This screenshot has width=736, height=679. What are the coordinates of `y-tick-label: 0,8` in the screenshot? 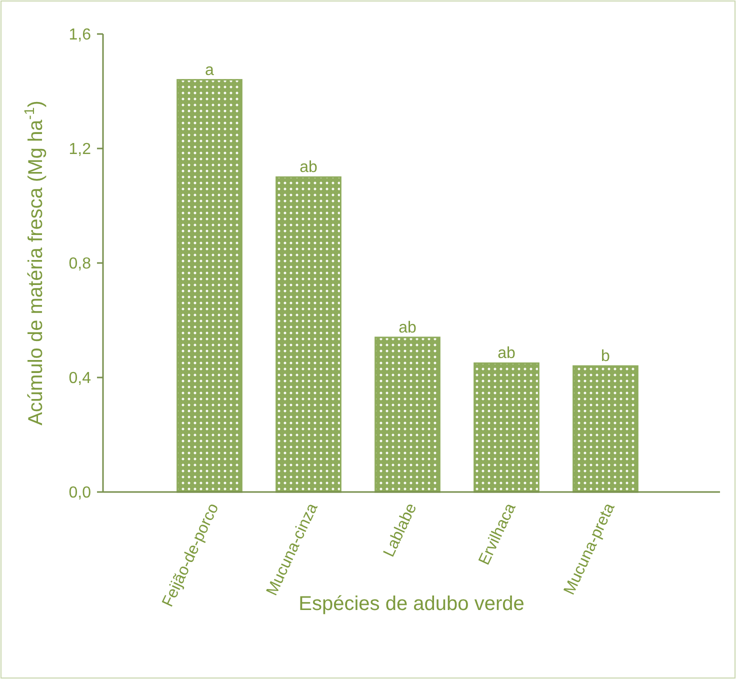 It's located at (80, 264).